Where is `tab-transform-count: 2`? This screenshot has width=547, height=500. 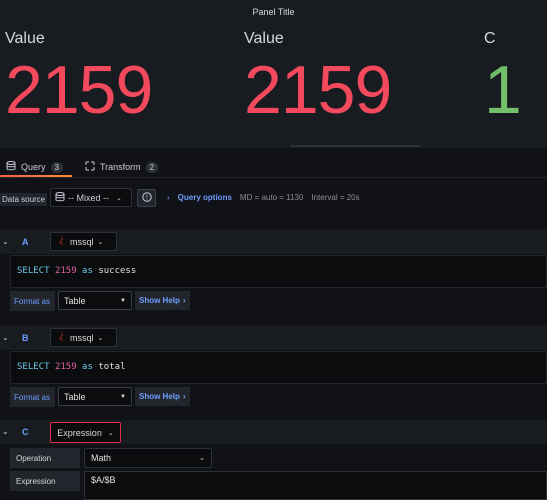
tab-transform-count: 2 is located at coordinates (152, 167).